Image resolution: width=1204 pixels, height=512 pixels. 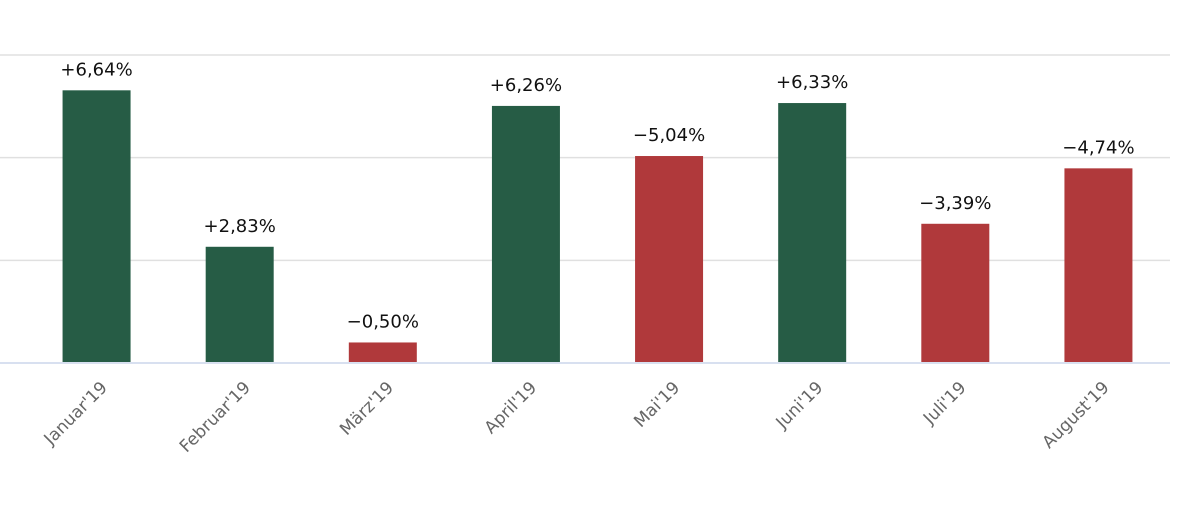 I want to click on x-tick-label: August'19, so click(x=1076, y=415).